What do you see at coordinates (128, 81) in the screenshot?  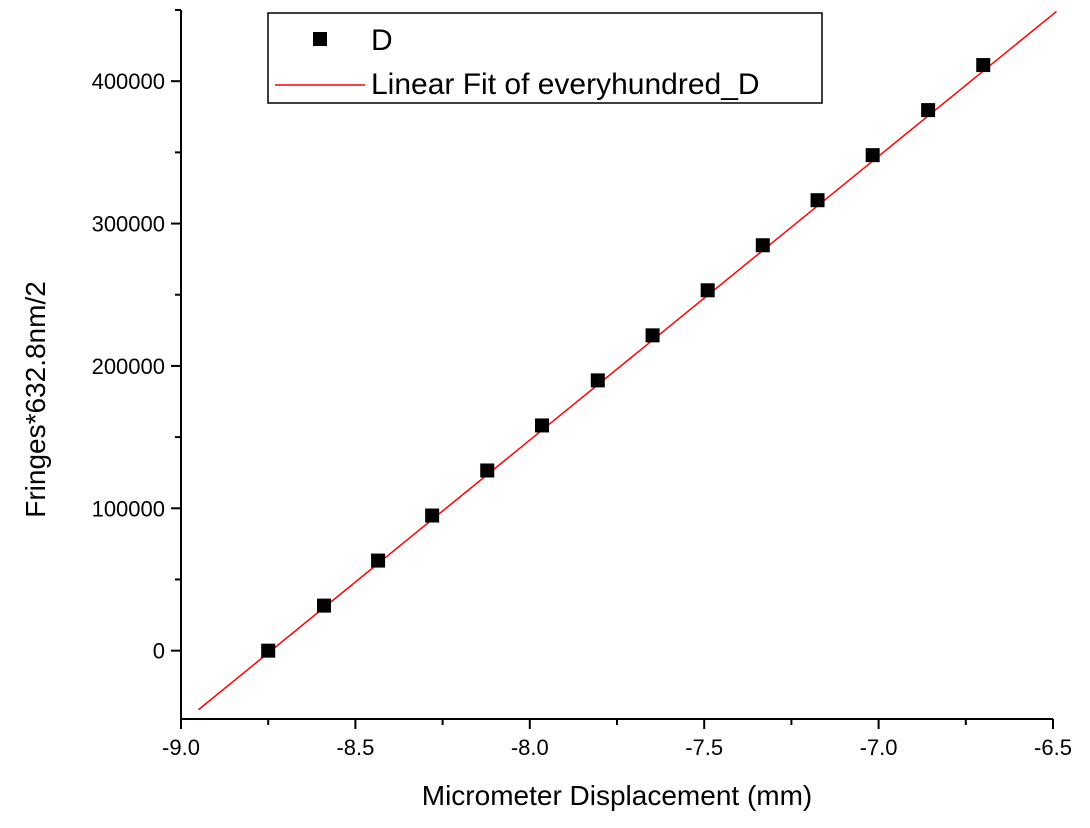 I see `y-tick-label: 400000` at bounding box center [128, 81].